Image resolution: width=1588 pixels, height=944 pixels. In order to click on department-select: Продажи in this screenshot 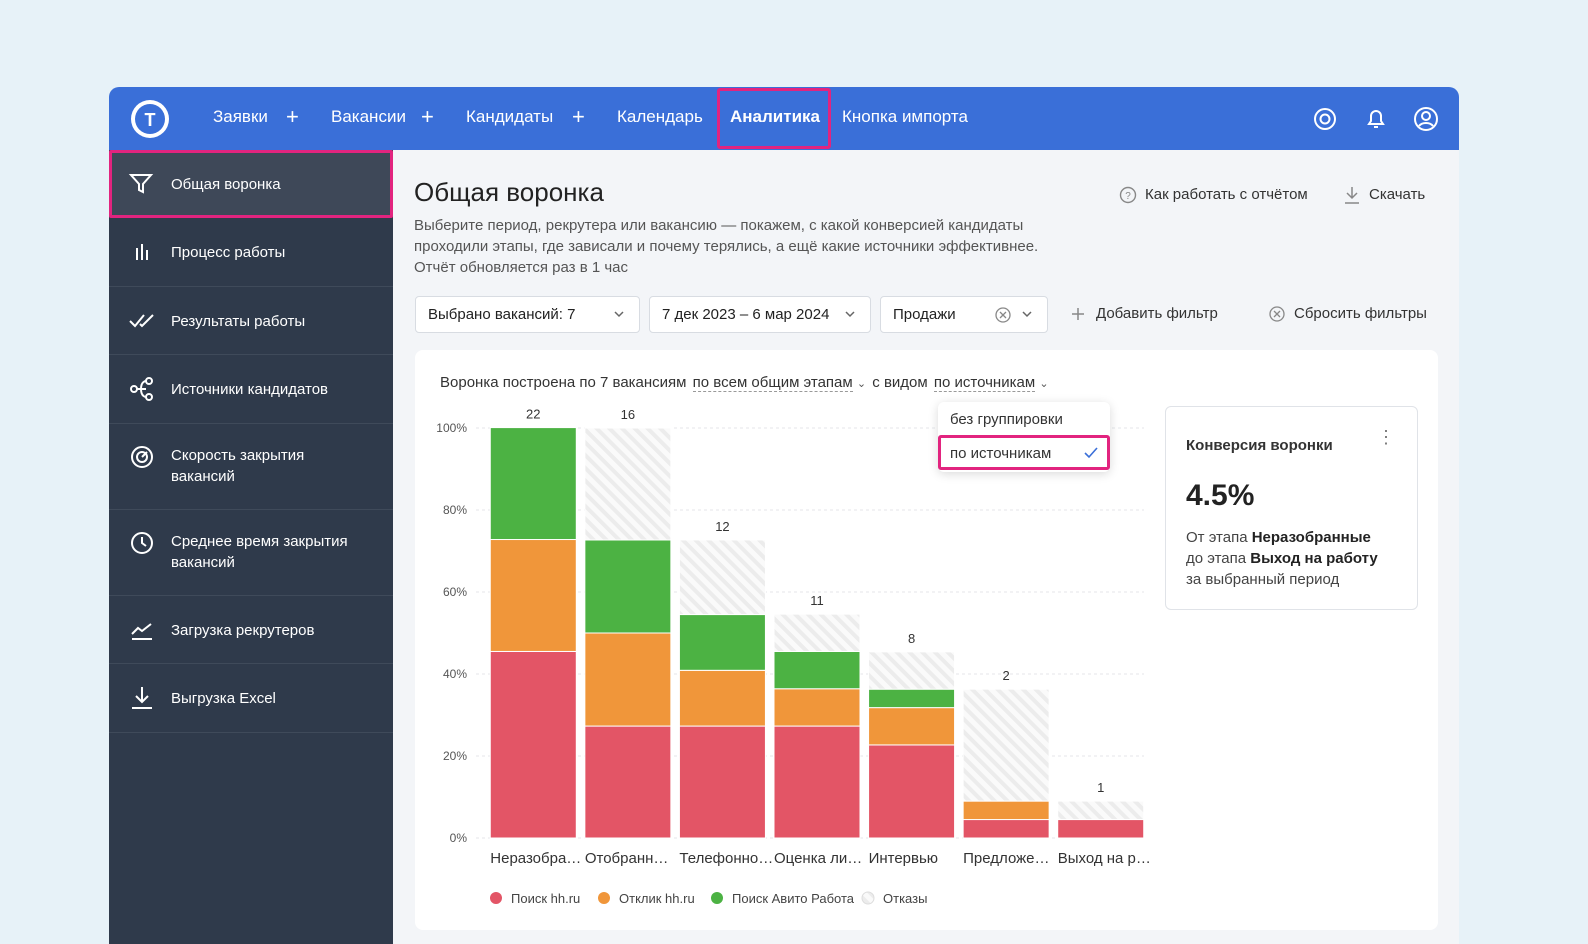, I will do `click(964, 314)`.